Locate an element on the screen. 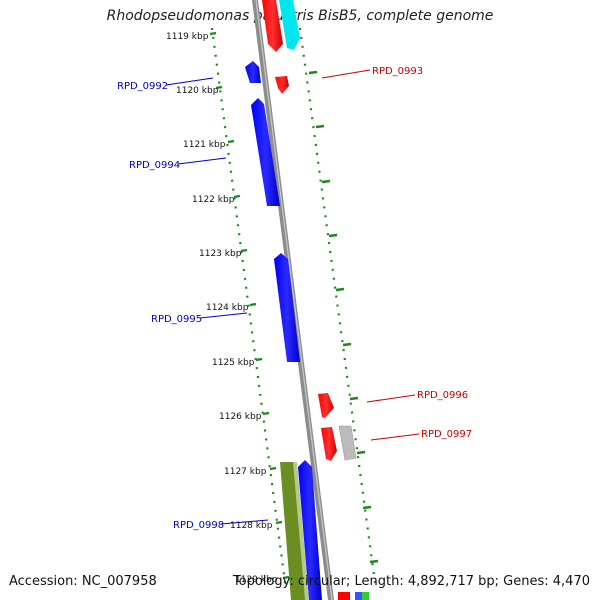  tick-label: 1122 kbp is located at coordinates (213, 200).